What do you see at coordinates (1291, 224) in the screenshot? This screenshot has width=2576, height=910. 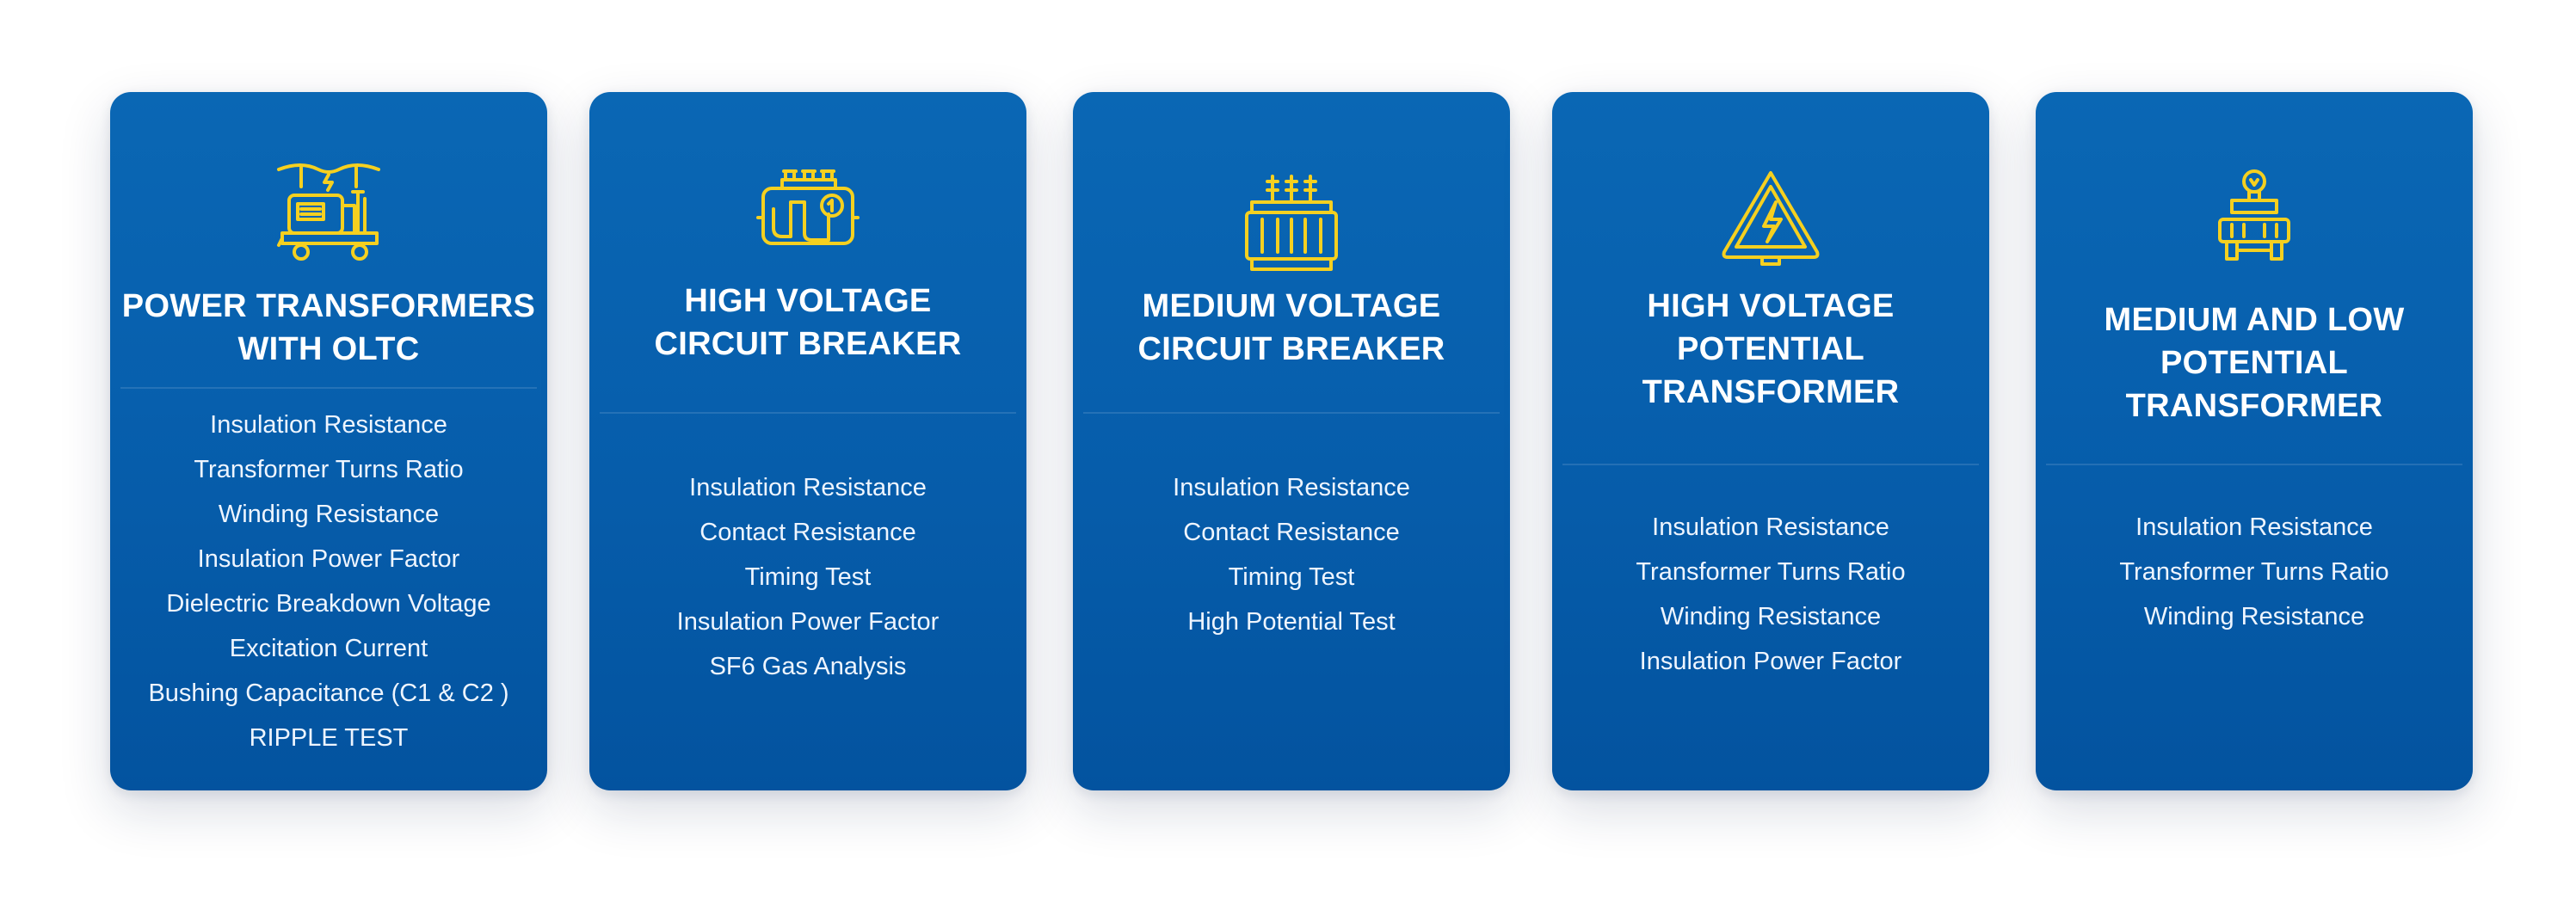 I see `transformer-icon` at bounding box center [1291, 224].